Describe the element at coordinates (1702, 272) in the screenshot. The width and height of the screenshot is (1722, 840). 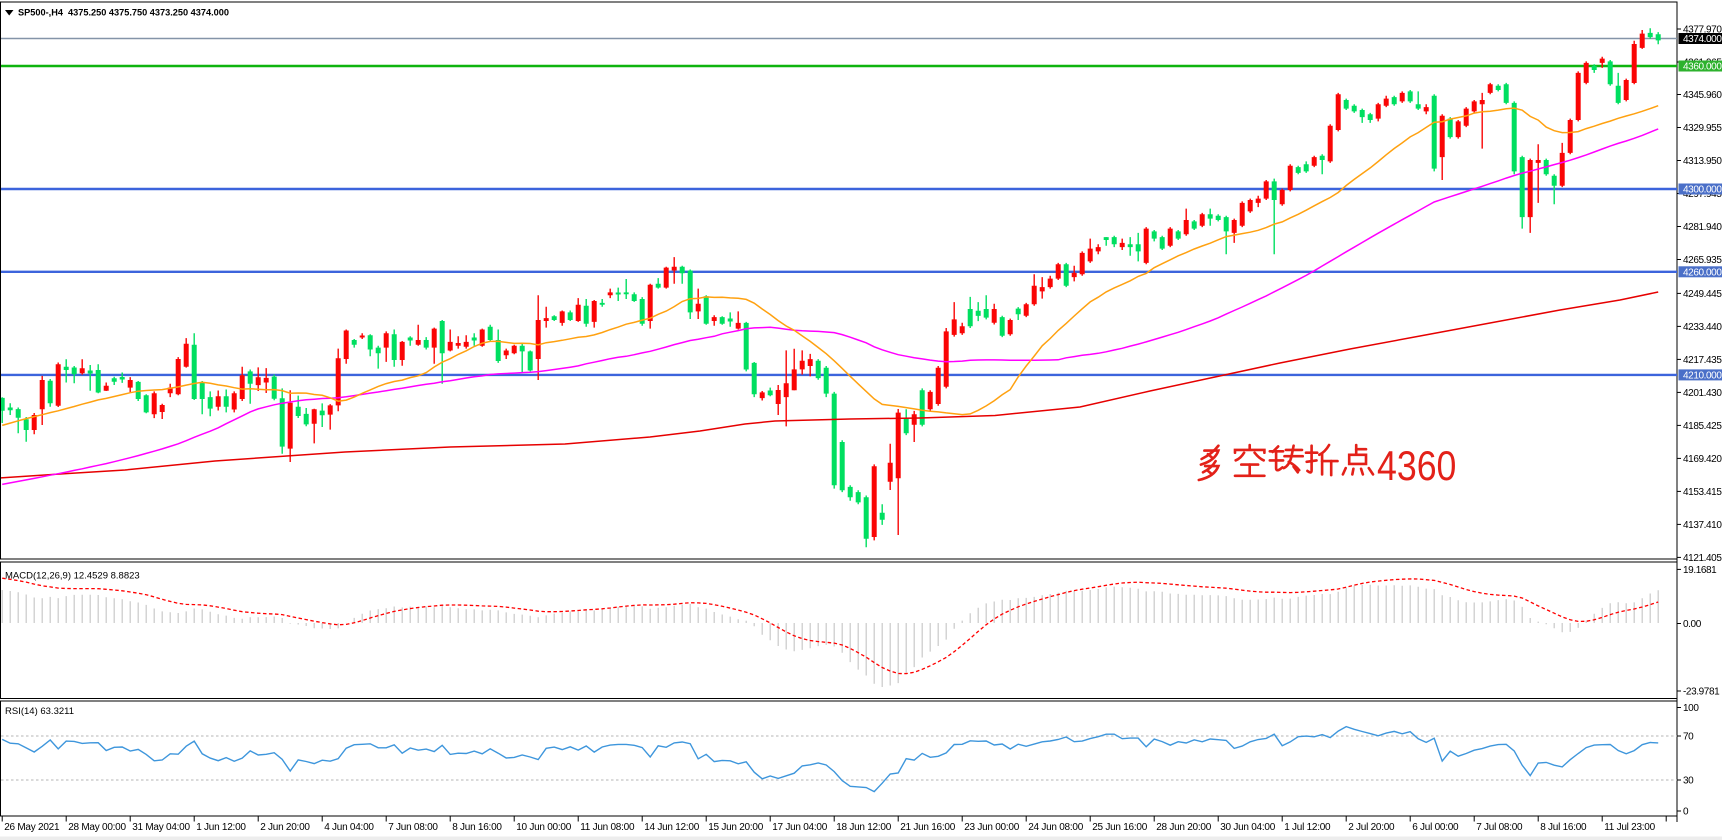
I see `svg-text: 4260.000` at that location.